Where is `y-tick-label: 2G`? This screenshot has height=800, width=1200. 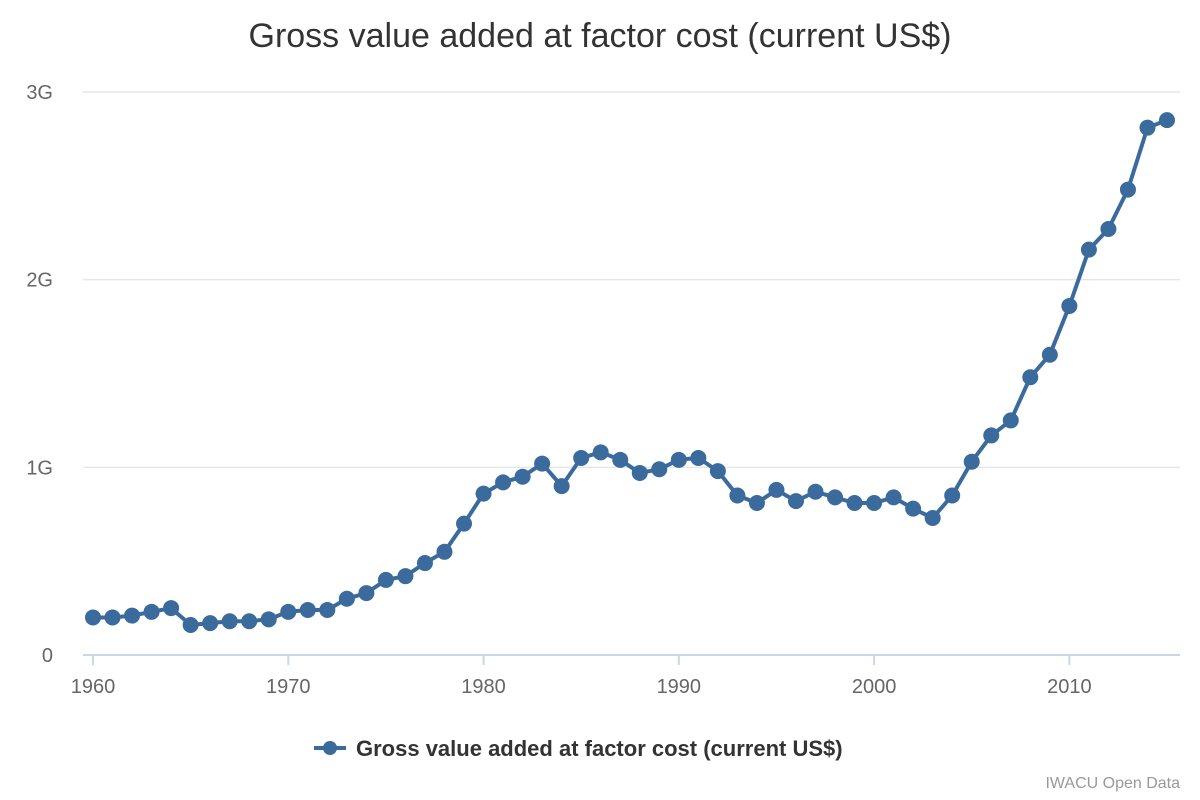 y-tick-label: 2G is located at coordinates (39, 281).